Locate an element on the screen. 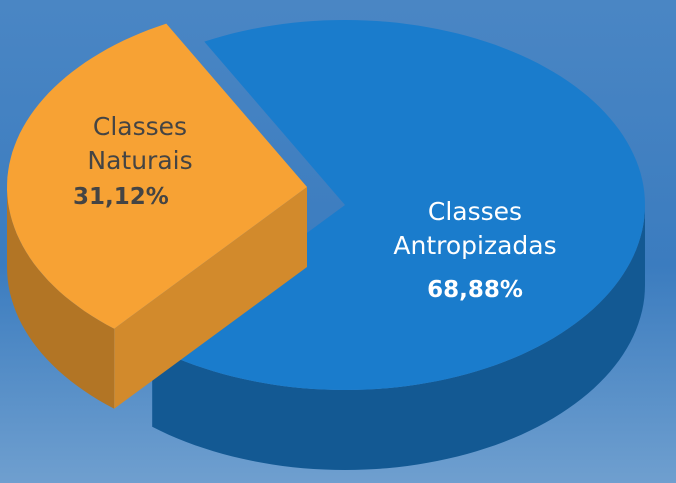  slice-label: Classes Naturais 31,12% is located at coordinates (140, 160).